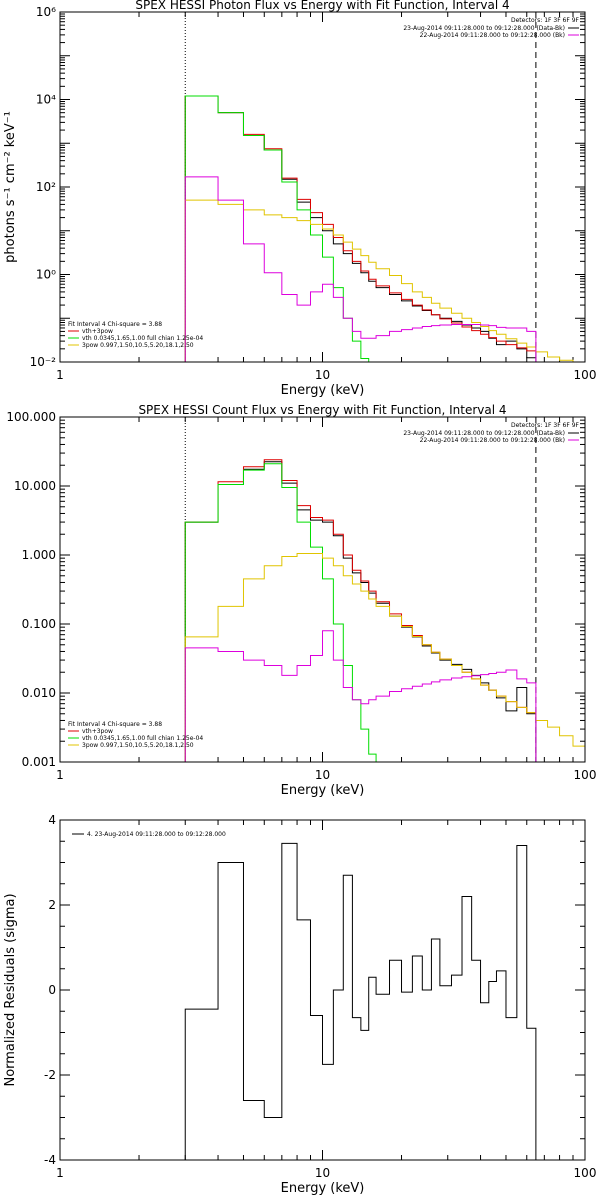 This screenshot has height=1200, width=600. I want to click on y-tick-label: 10², so click(46, 187).